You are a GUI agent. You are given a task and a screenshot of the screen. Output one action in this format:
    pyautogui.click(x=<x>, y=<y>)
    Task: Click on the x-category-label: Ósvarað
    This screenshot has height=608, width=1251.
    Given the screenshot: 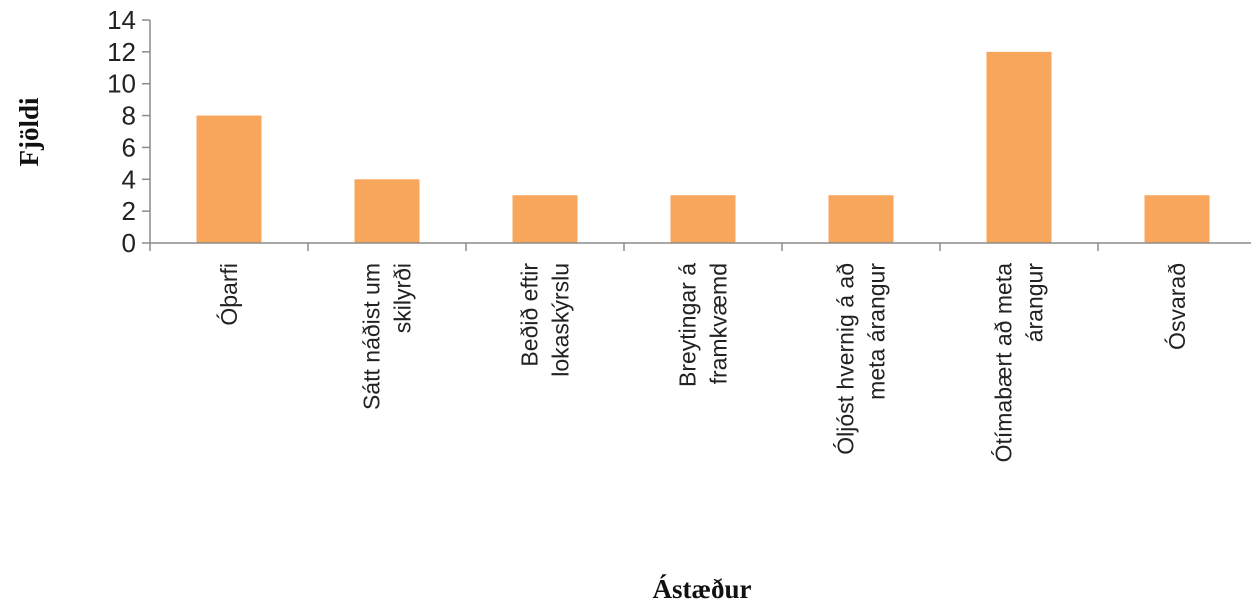 What is the action you would take?
    pyautogui.click(x=1177, y=306)
    